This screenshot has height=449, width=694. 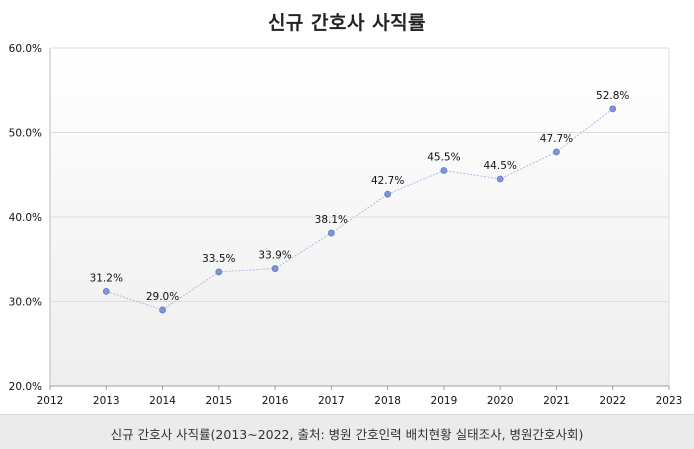 What do you see at coordinates (331, 401) in the screenshot?
I see `x-tick-label: 2017` at bounding box center [331, 401].